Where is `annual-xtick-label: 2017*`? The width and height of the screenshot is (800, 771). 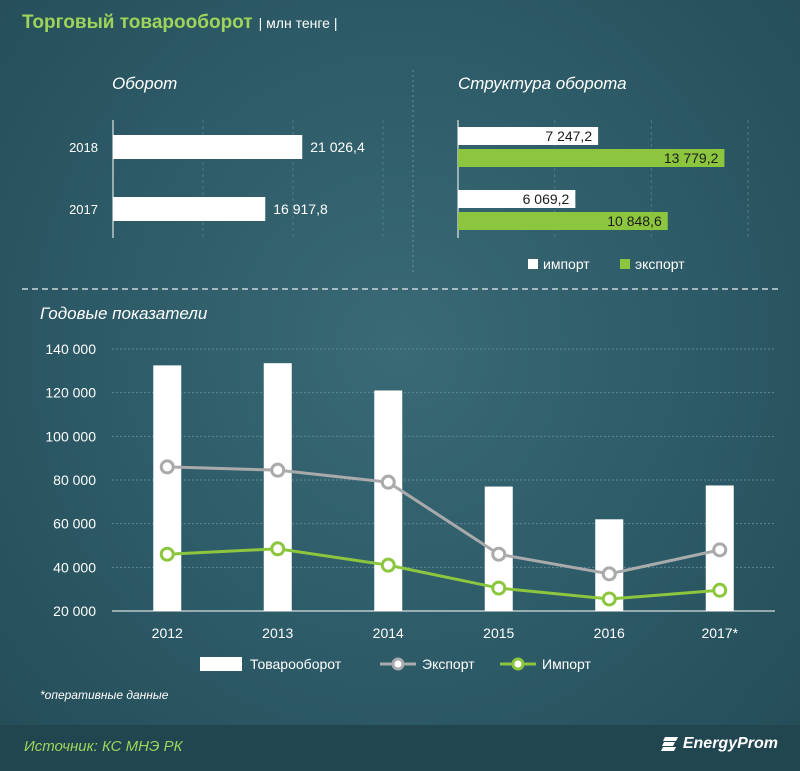 annual-xtick-label: 2017* is located at coordinates (719, 633).